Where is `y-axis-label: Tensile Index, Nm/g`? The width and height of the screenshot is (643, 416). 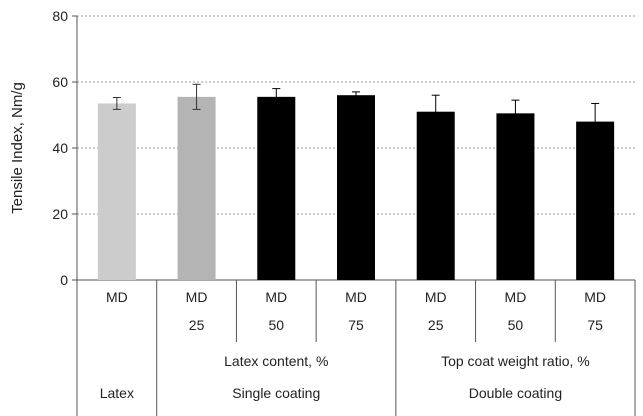
y-axis-label: Tensile Index, Nm/g is located at coordinates (17, 148).